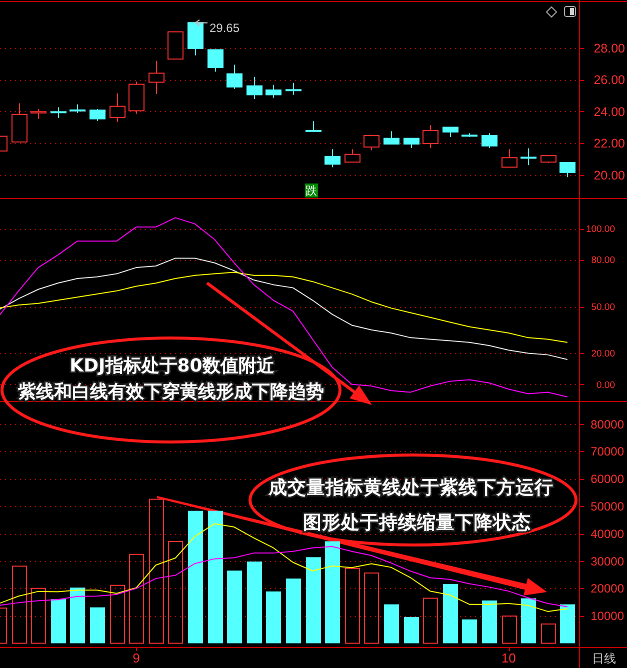 This screenshot has width=627, height=668. Describe the element at coordinates (225, 27) in the screenshot. I see `annotation: 29.65` at that location.